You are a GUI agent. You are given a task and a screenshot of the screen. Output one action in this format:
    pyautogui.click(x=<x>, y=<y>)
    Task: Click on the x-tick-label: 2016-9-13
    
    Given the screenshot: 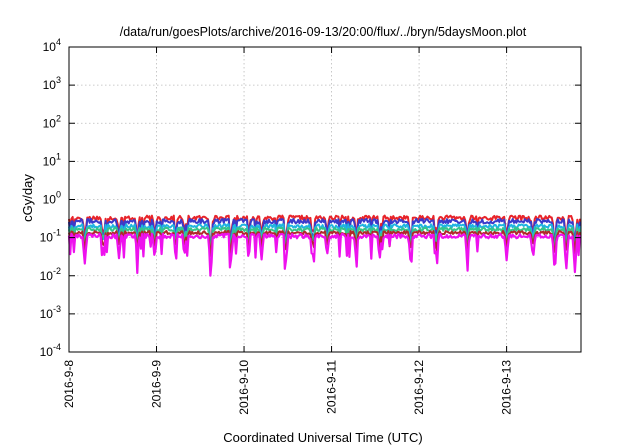 What is the action you would take?
    pyautogui.click(x=507, y=387)
    